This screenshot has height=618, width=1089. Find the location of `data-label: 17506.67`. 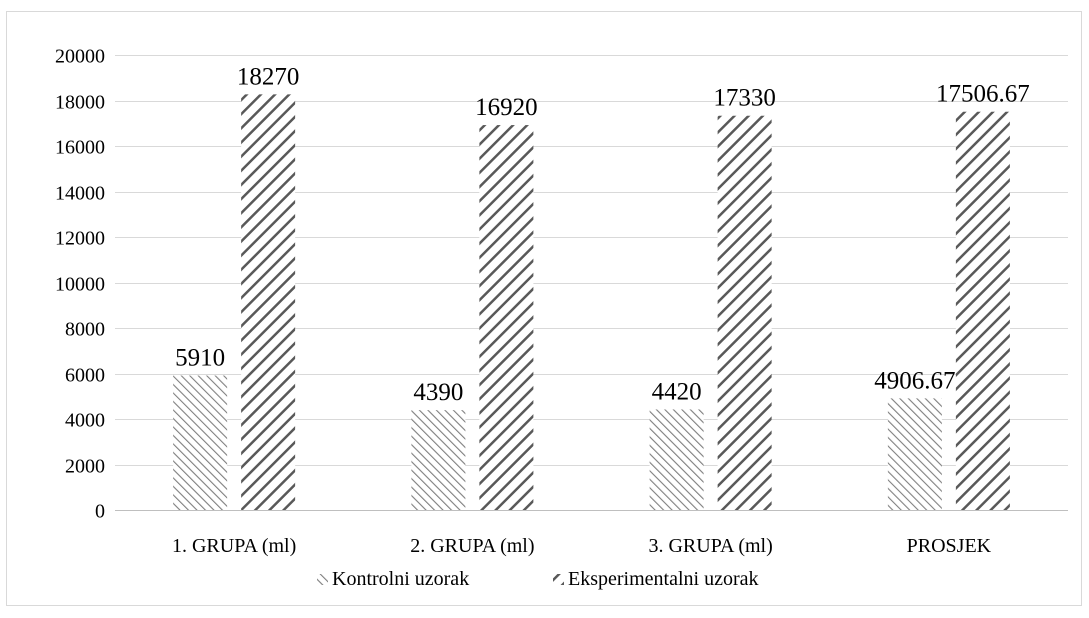

data-label: 17506.67 is located at coordinates (983, 94).